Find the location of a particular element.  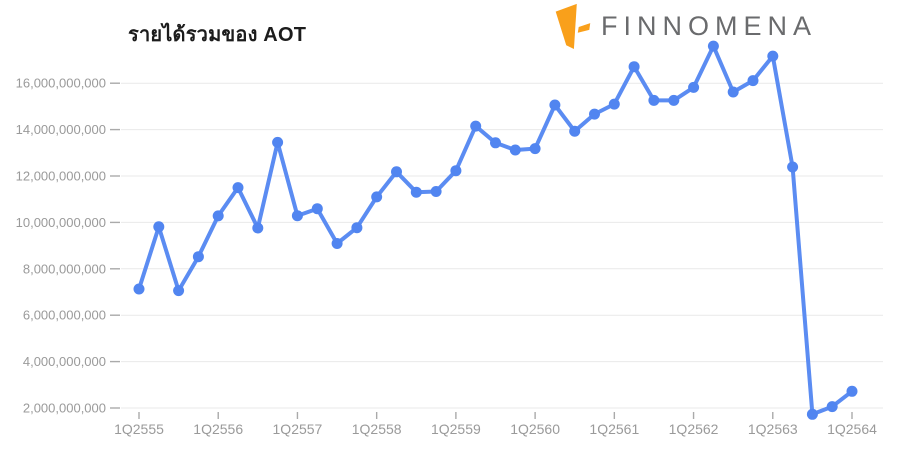

x-axis-label: 1Q2561 is located at coordinates (614, 429).